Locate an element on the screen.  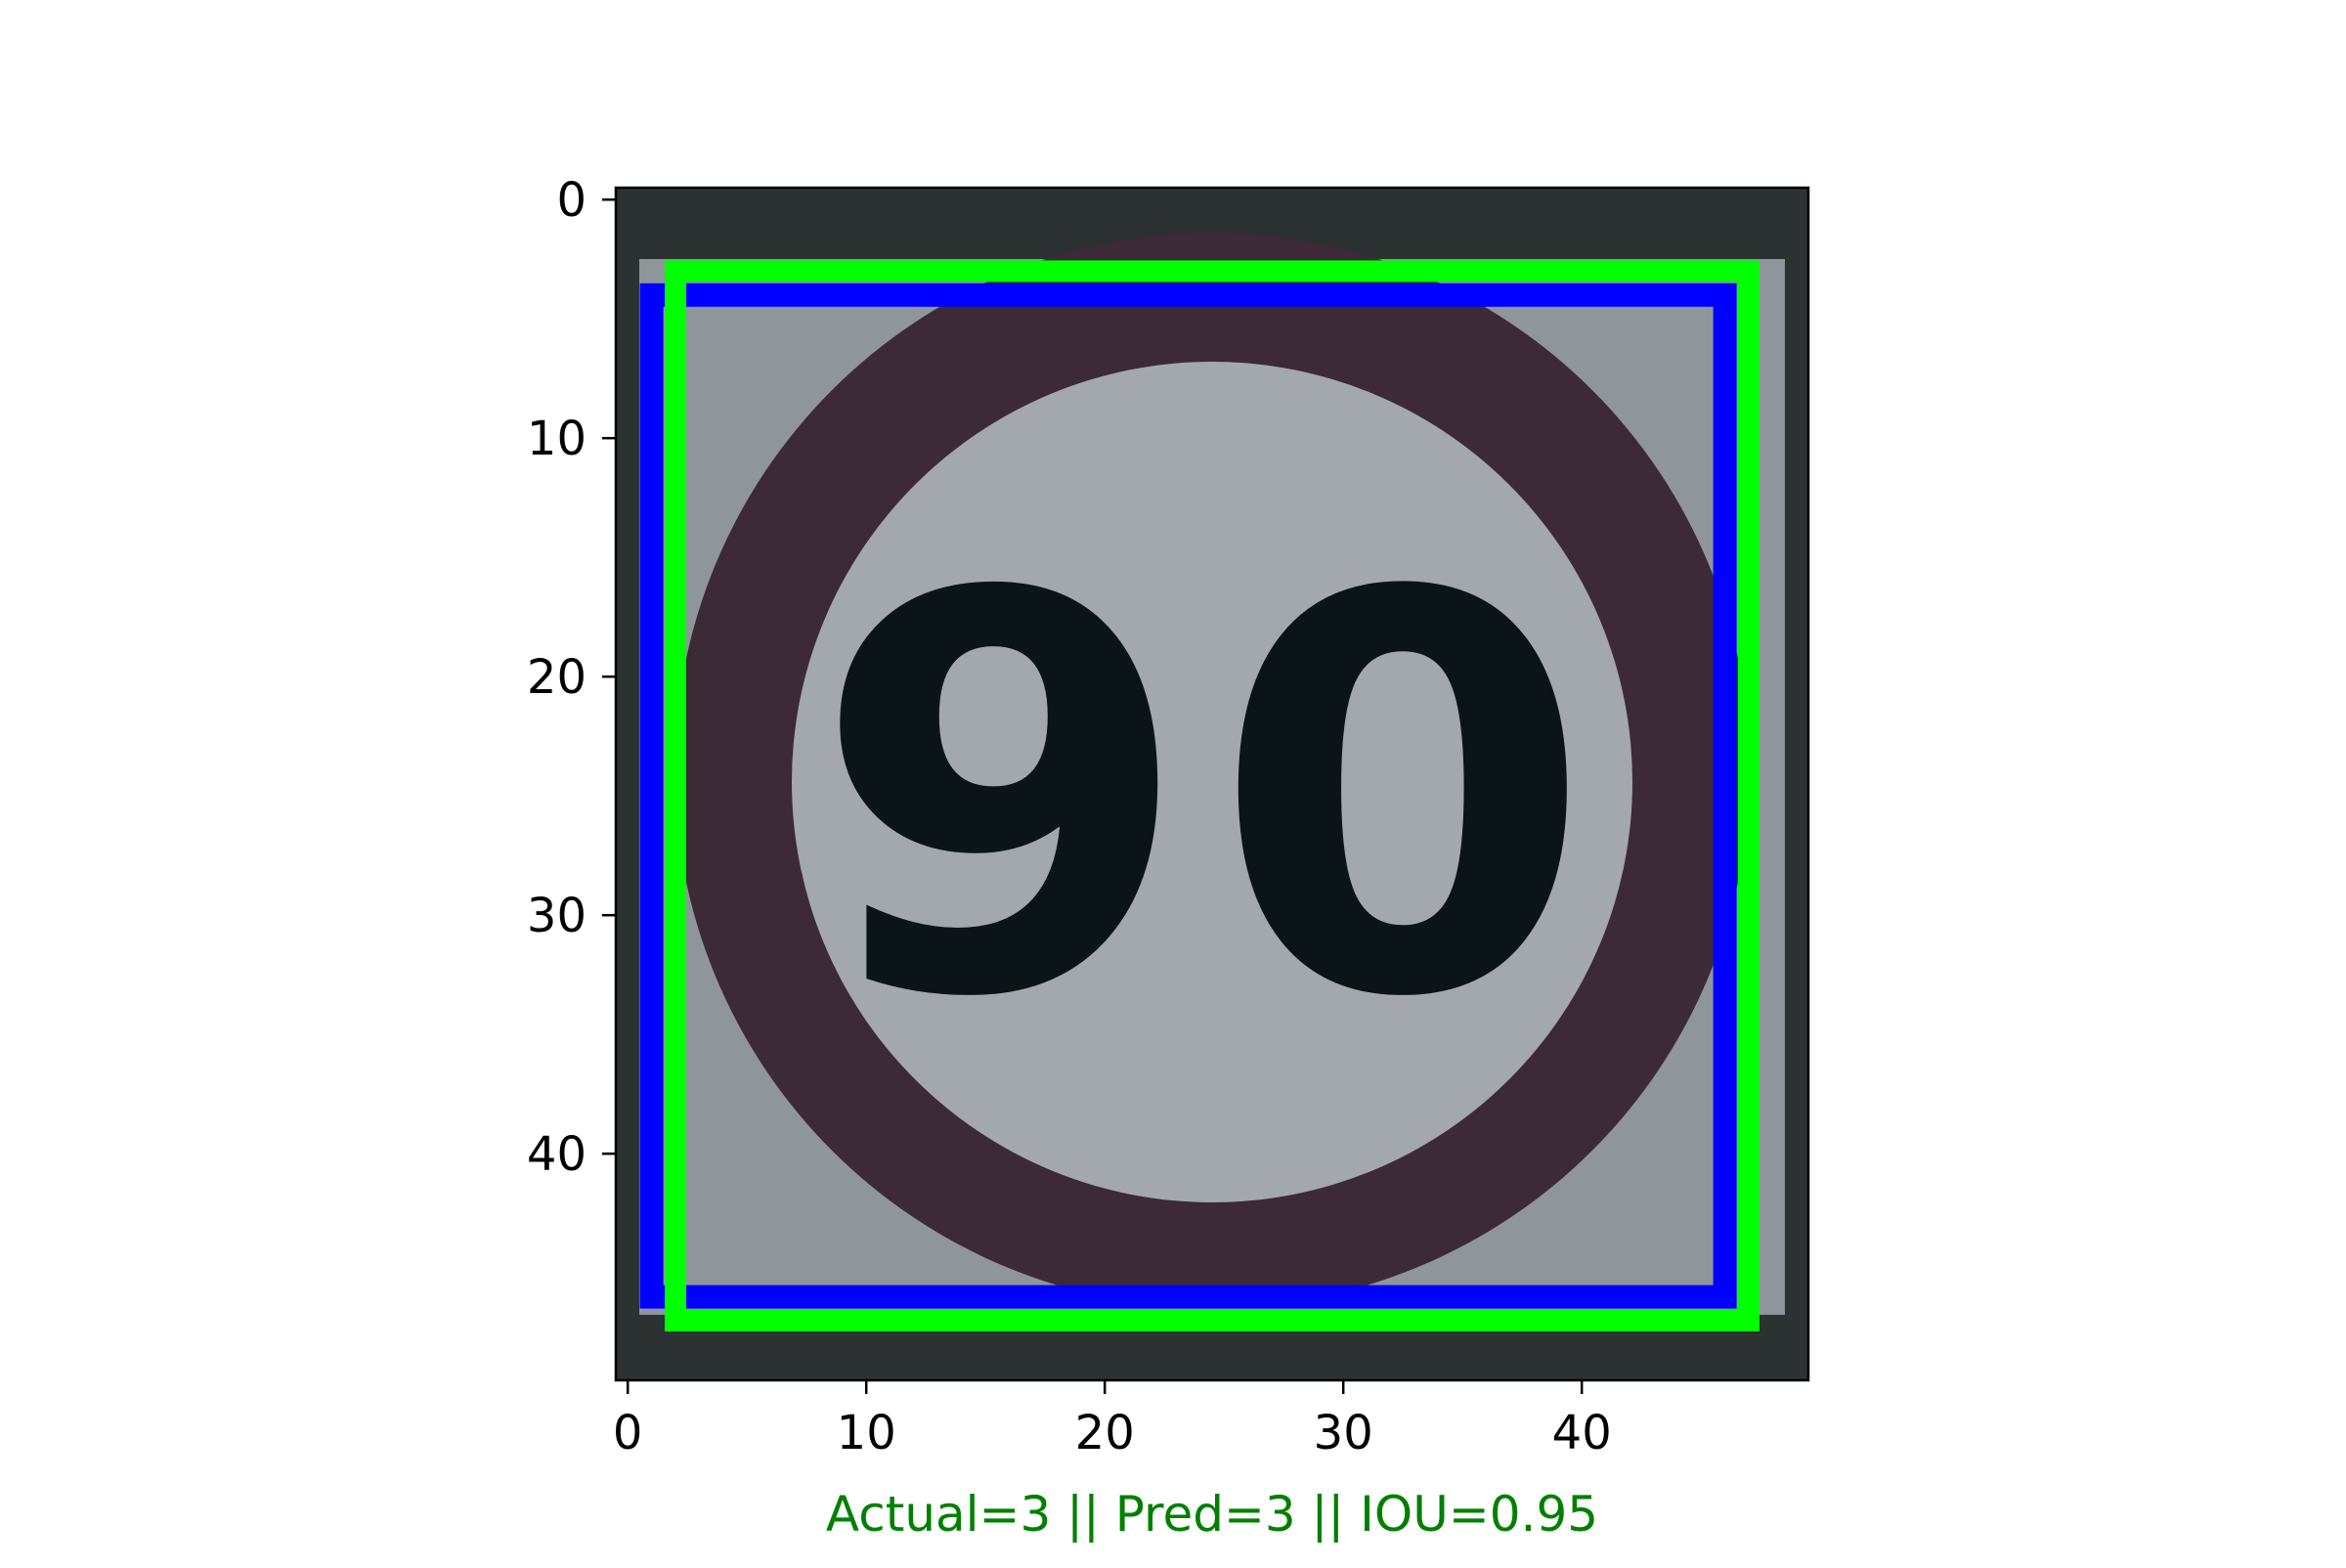
x-tick-label: 30 is located at coordinates (1343, 1433).